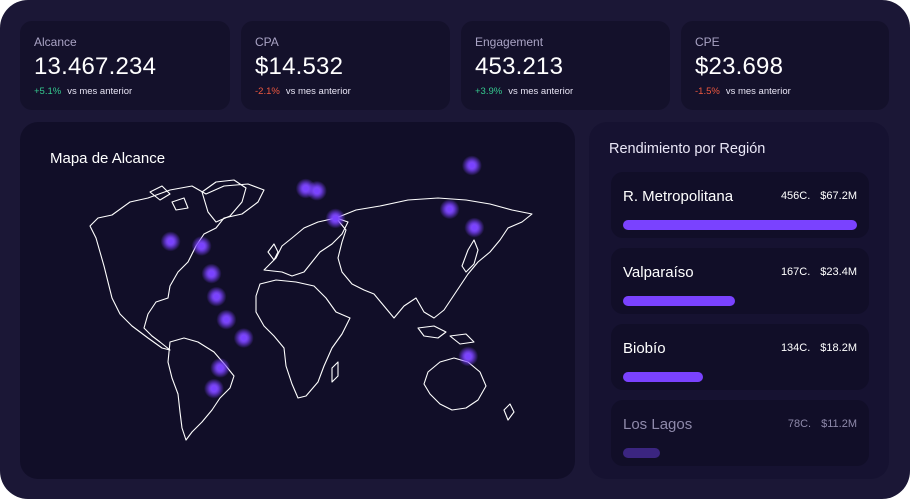  I want to click on kpi-label: Alcance, so click(55, 42).